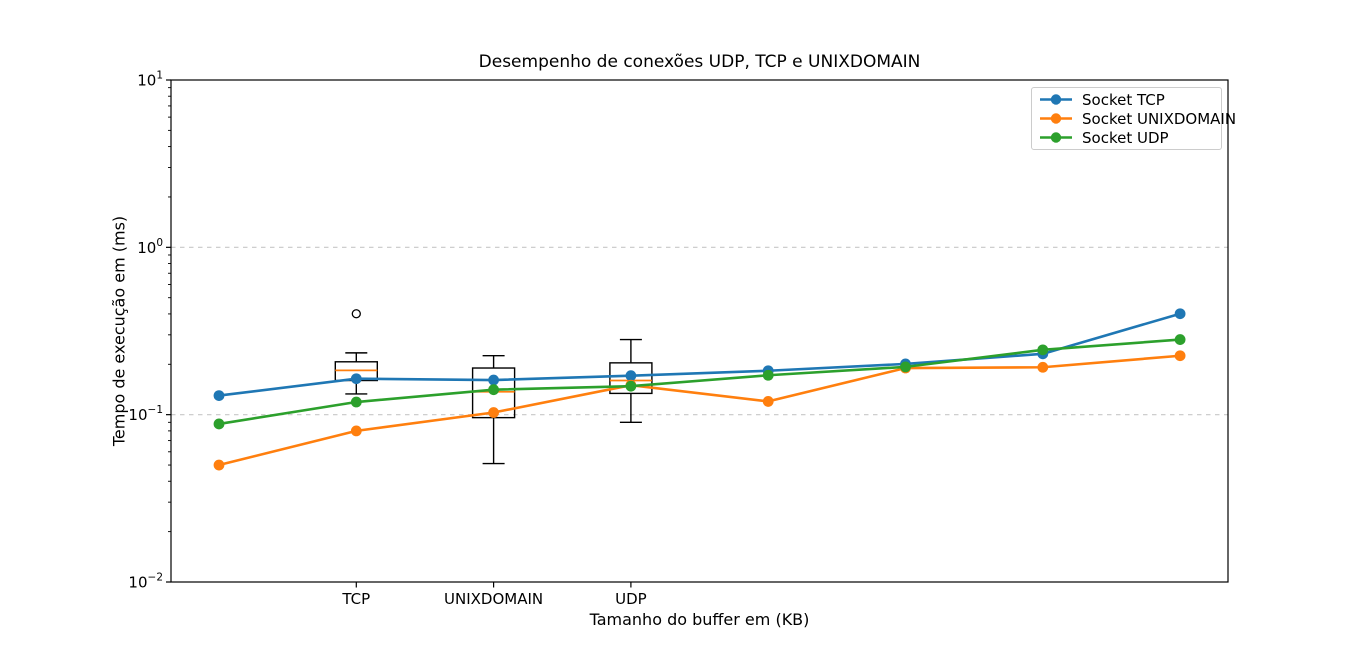 The image size is (1366, 655). I want to click on box-iqr, so click(631, 378).